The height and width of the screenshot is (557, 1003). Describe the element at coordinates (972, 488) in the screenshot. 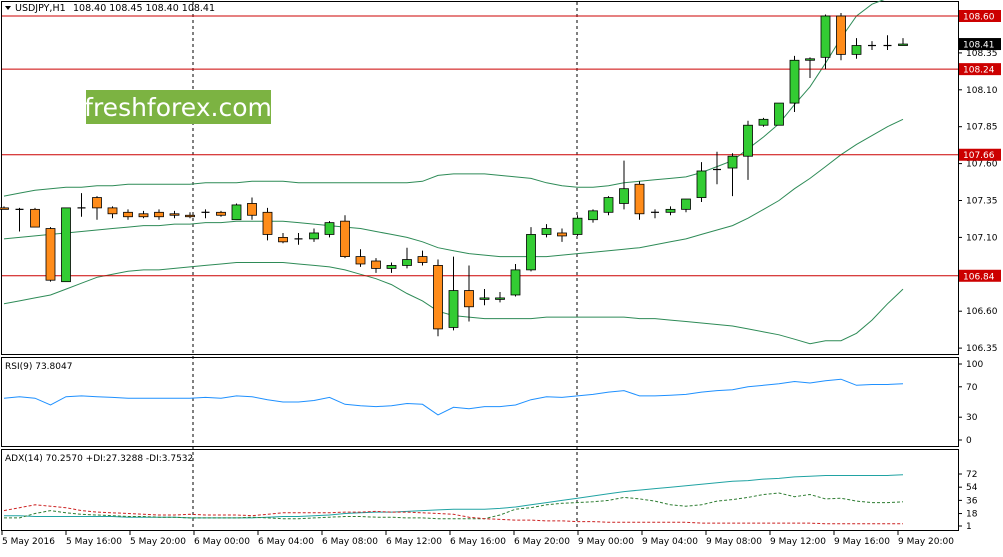

I see `adx-tick-label: 54` at that location.